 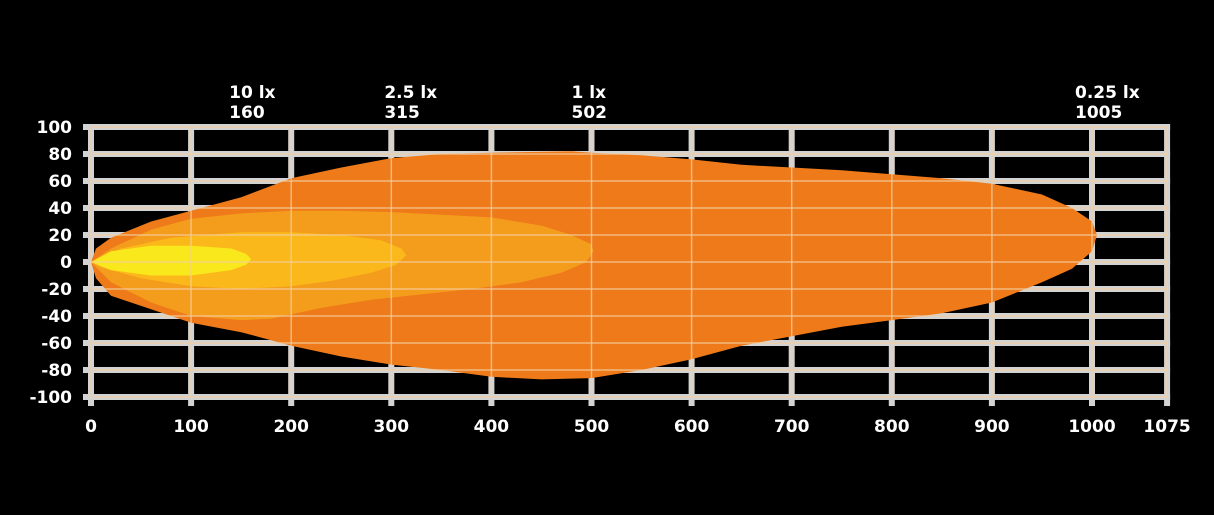 What do you see at coordinates (56, 371) in the screenshot?
I see `y-tick-label: -80` at bounding box center [56, 371].